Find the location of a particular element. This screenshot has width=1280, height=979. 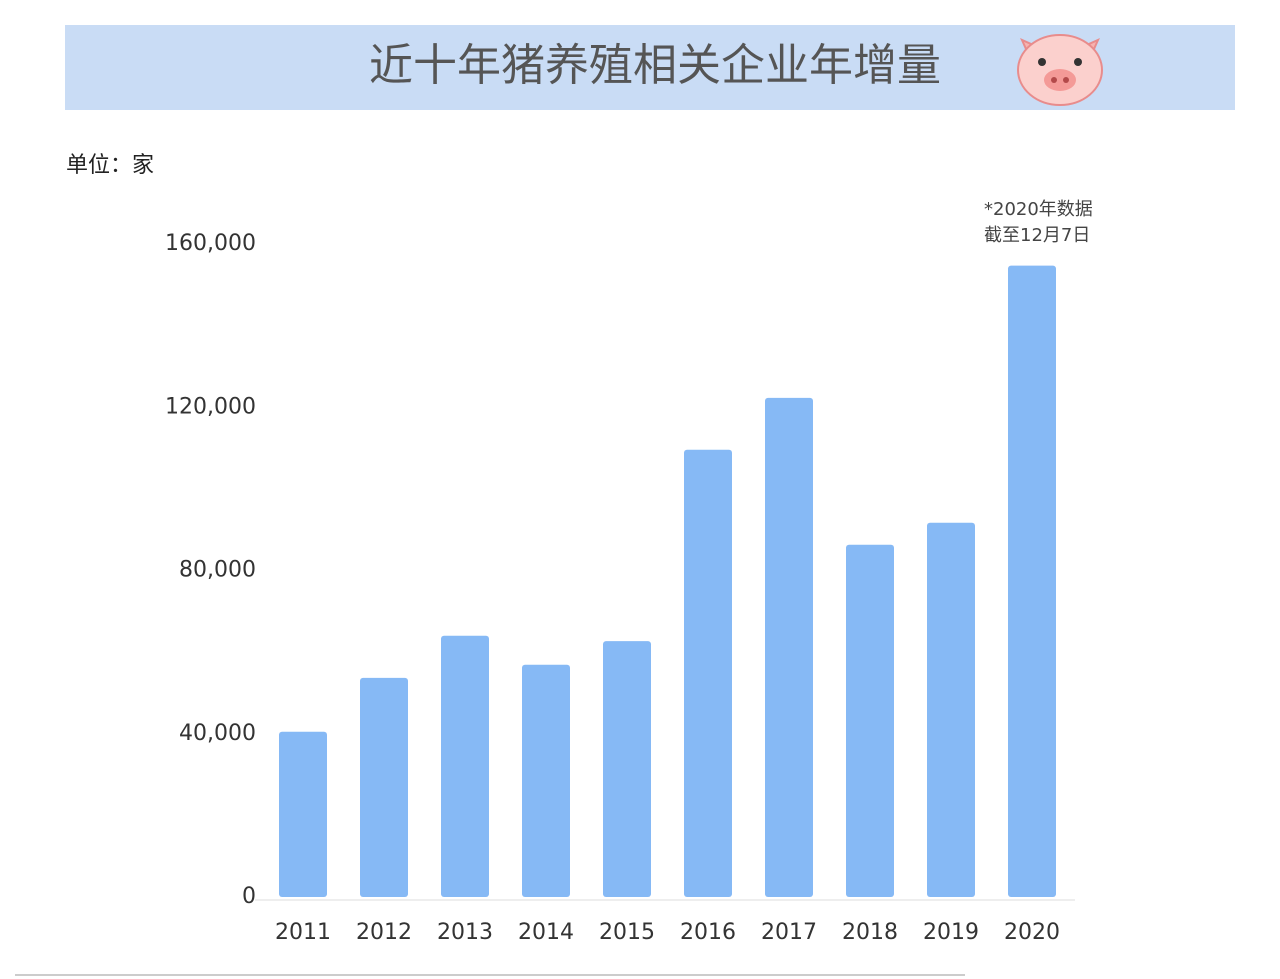

unit-label: 单位：家 is located at coordinates (110, 165).